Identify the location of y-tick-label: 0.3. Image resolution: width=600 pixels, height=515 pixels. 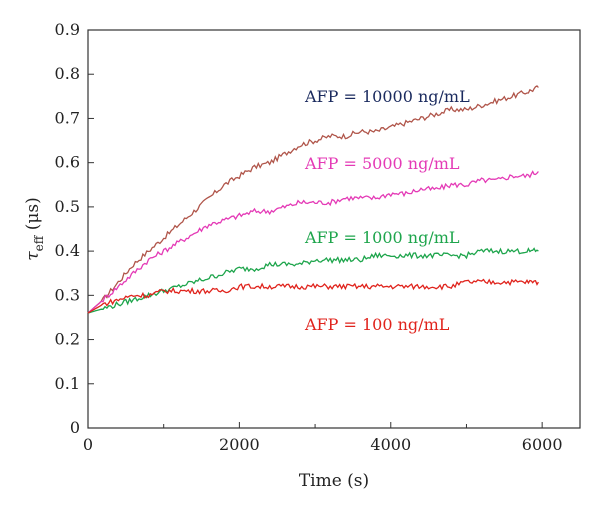
(67, 294).